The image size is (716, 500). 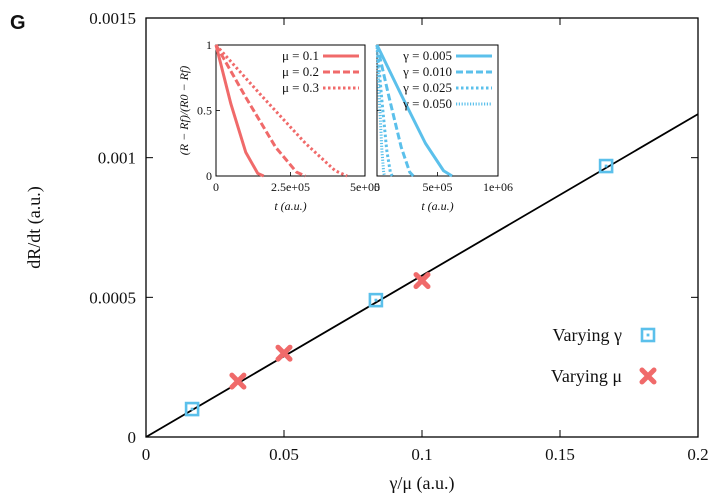 What do you see at coordinates (290, 206) in the screenshot?
I see `inset-mu-x-axis-label: t (a.u.)` at bounding box center [290, 206].